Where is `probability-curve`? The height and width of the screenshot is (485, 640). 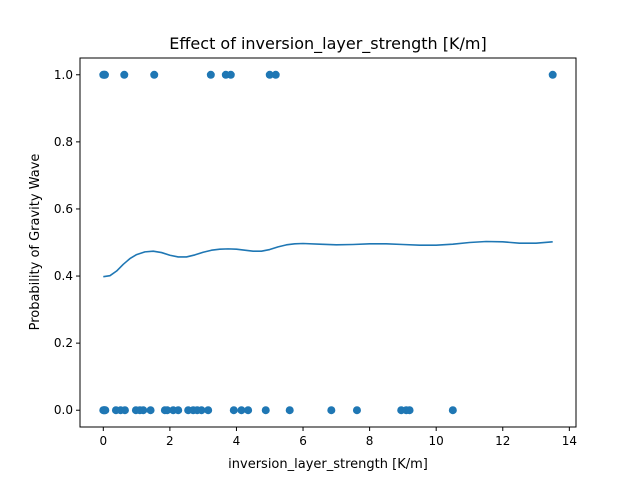
probability-curve is located at coordinates (328, 259).